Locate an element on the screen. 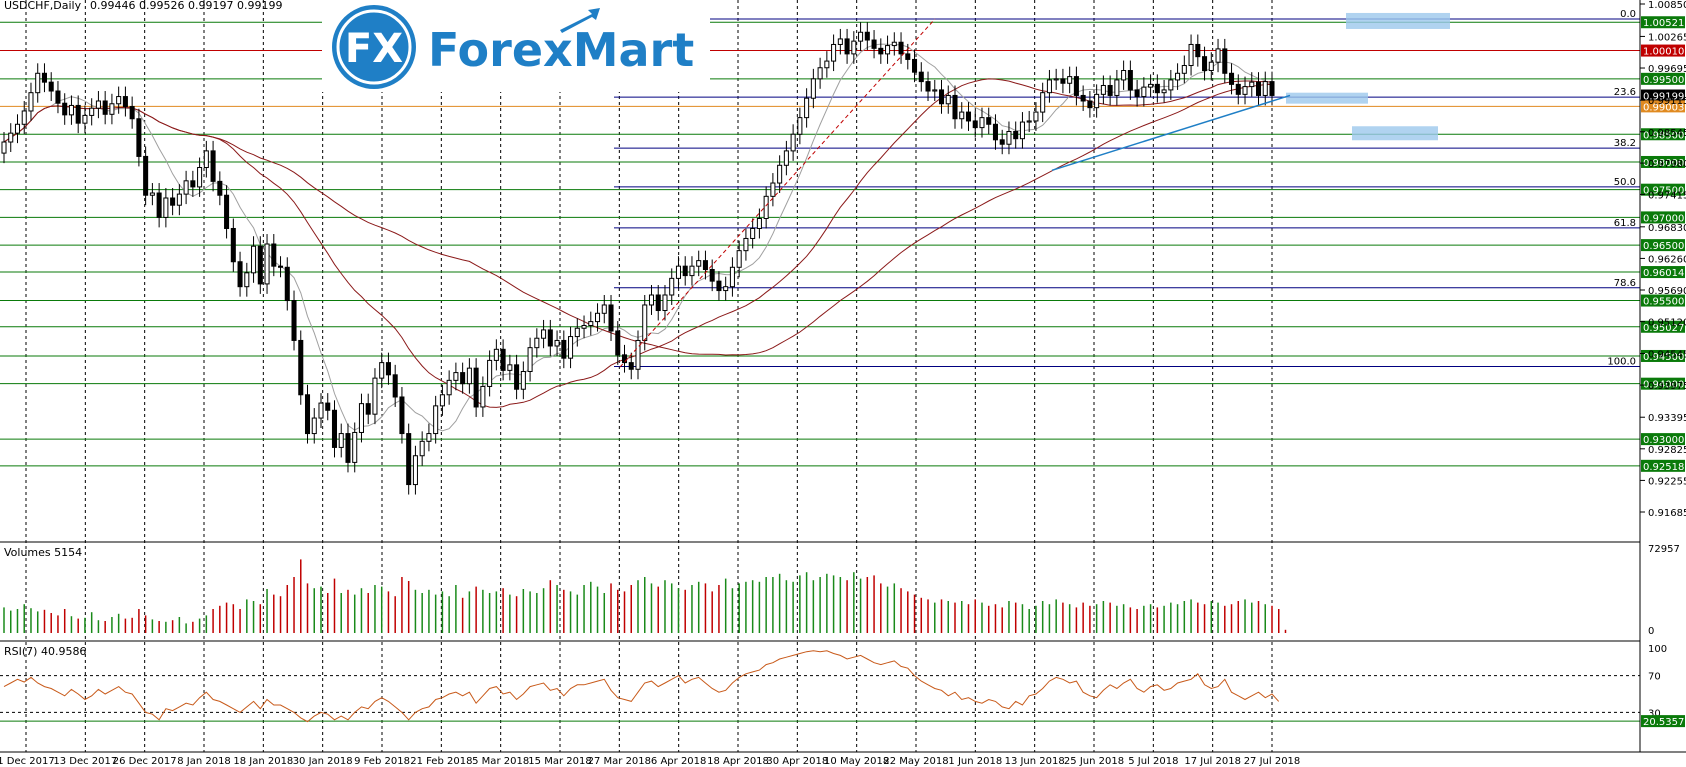 This screenshot has width=1686, height=767. fibo-trend-line is located at coordinates (777, 193).